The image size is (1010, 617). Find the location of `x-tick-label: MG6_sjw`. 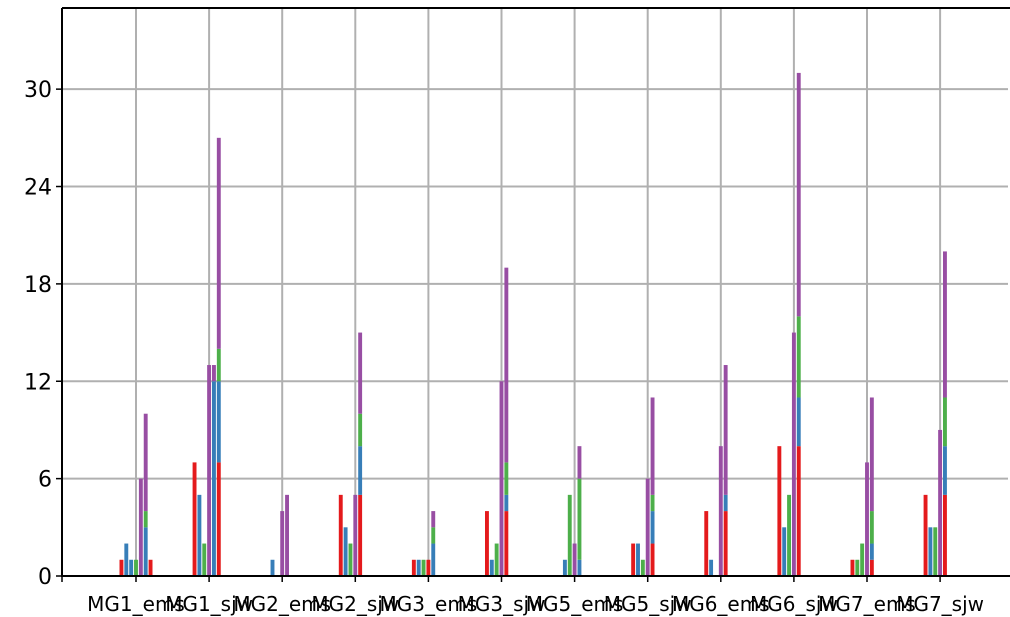

x-tick-label: MG6_sjw is located at coordinates (794, 604).